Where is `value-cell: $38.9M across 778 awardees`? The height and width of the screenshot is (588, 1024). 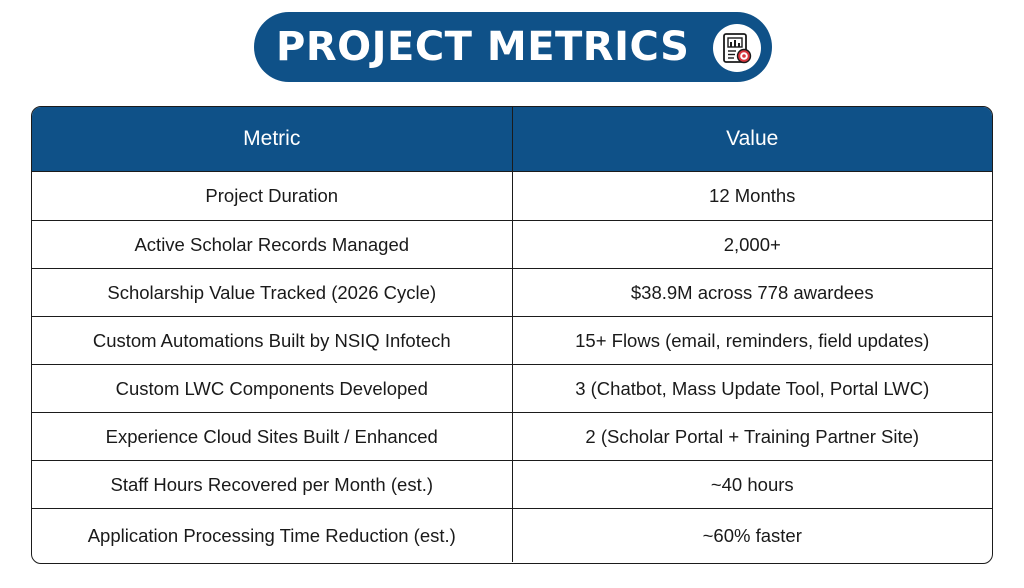 value-cell: $38.9M across 778 awardees is located at coordinates (752, 292).